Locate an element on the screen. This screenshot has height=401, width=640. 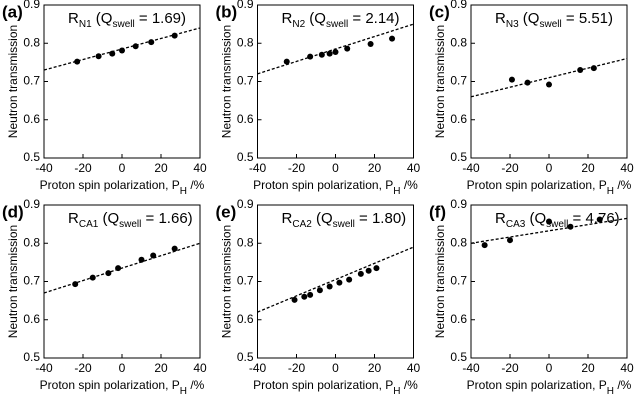
panel-title-part: CA3 is located at coordinates (516, 224).